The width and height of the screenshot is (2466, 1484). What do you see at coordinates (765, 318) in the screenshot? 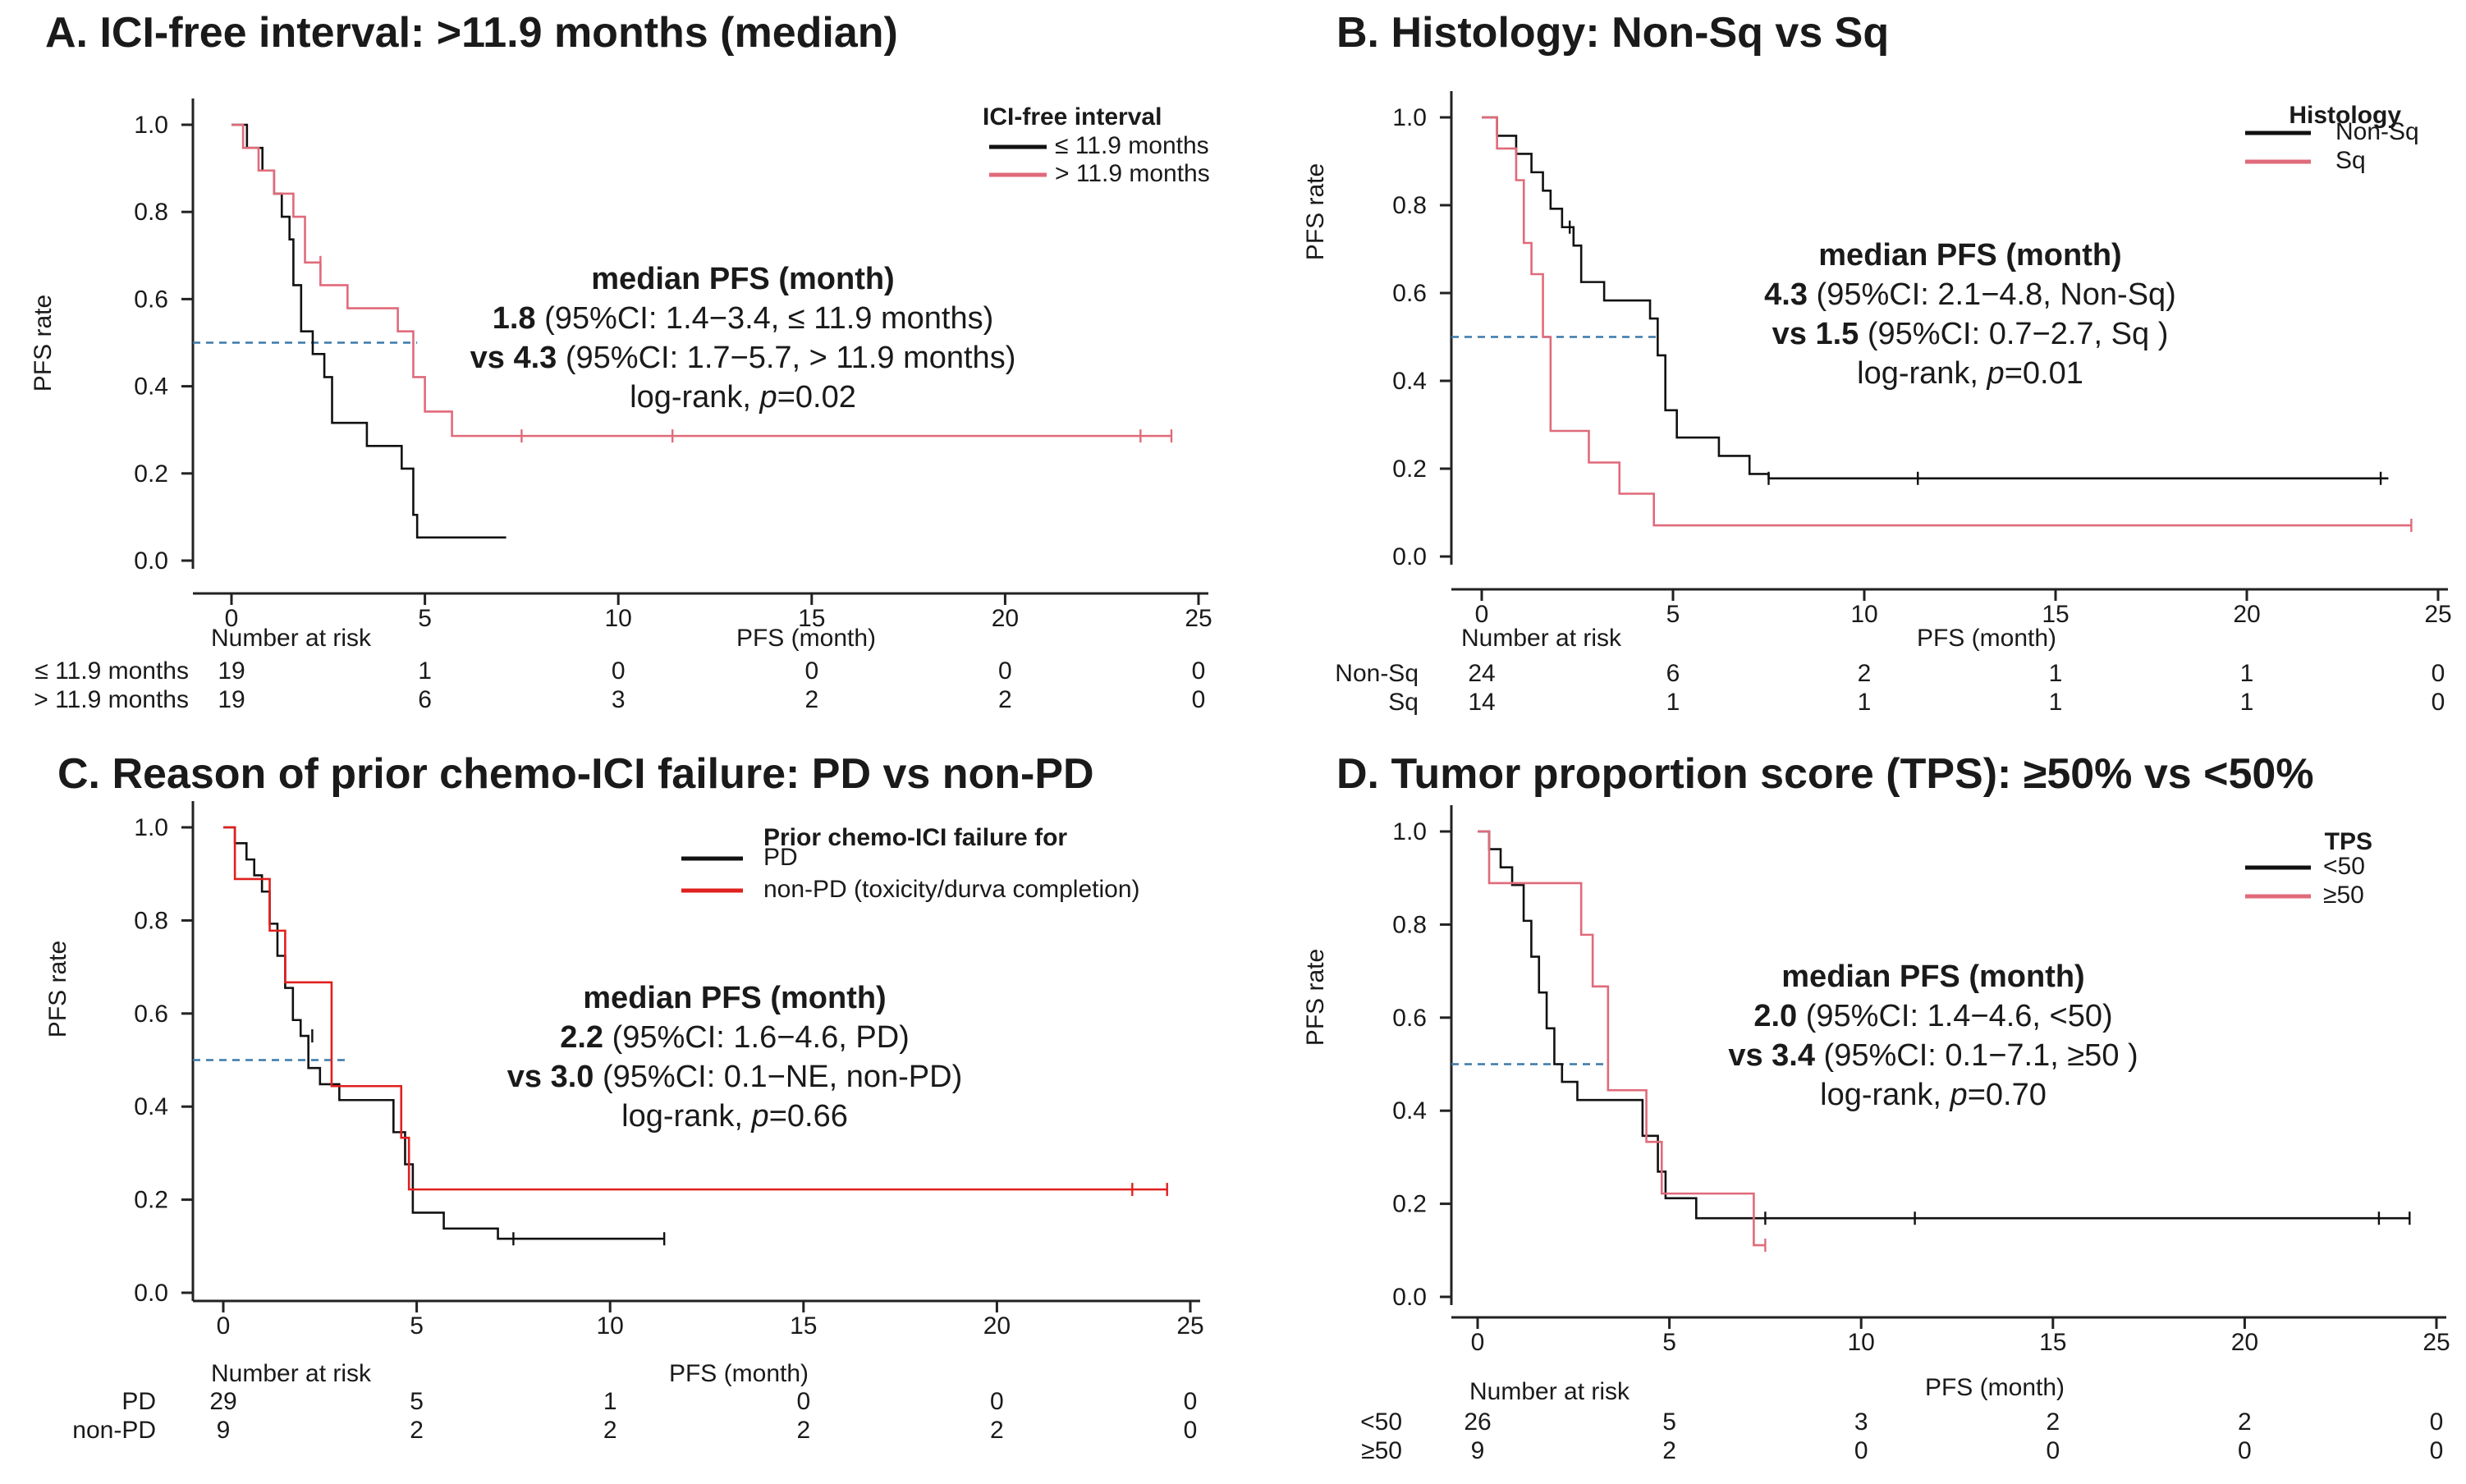
I see `median-ci: (95%CI: 1.4−3.4, ≤ 11.9 months)` at bounding box center [765, 318].